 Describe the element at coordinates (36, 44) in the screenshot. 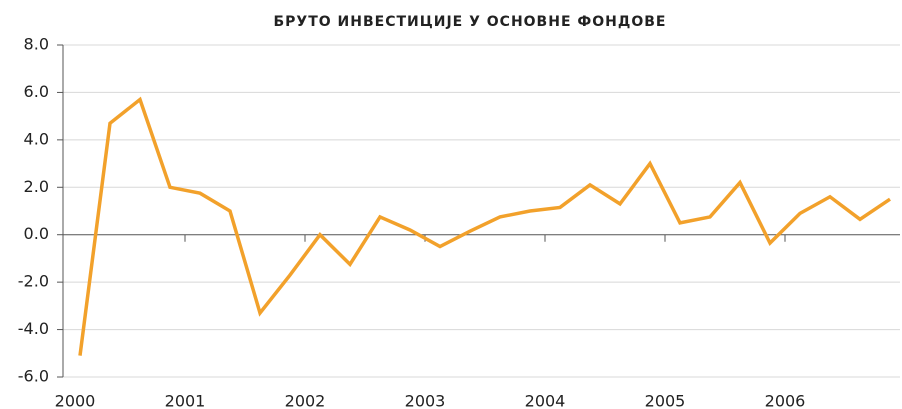

I see `y-tick-label: 8.0` at that location.